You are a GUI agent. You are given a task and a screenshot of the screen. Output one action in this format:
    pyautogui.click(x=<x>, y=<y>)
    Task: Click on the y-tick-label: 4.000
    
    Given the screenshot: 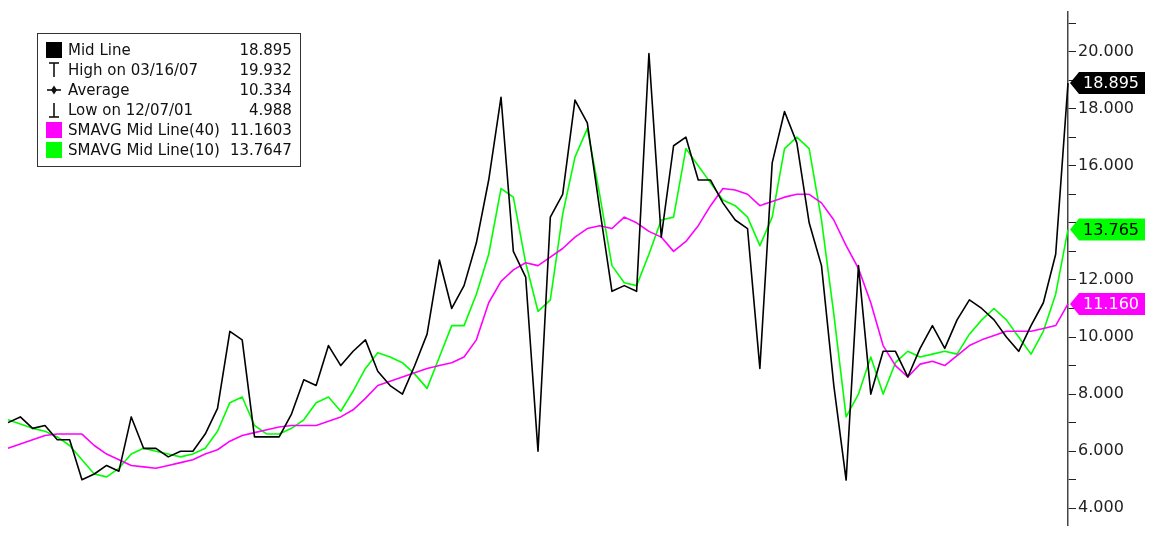 What is the action you would take?
    pyautogui.click(x=1101, y=507)
    